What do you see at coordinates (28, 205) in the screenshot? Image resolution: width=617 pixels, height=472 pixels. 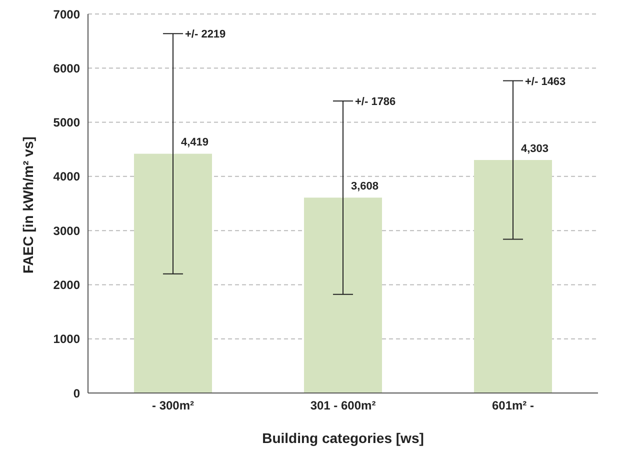 I see `y-axis-title: FAEC [in kWh/m² vs]` at bounding box center [28, 205].